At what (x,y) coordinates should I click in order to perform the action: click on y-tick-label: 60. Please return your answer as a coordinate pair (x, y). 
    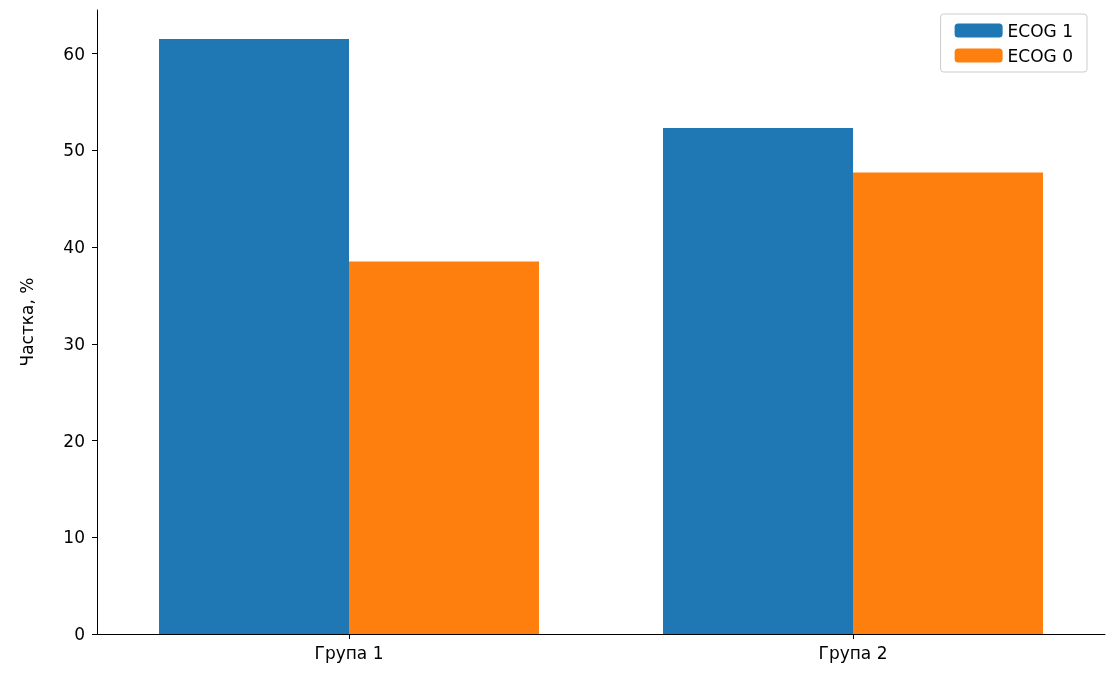
    Looking at the image, I should click on (74, 53).